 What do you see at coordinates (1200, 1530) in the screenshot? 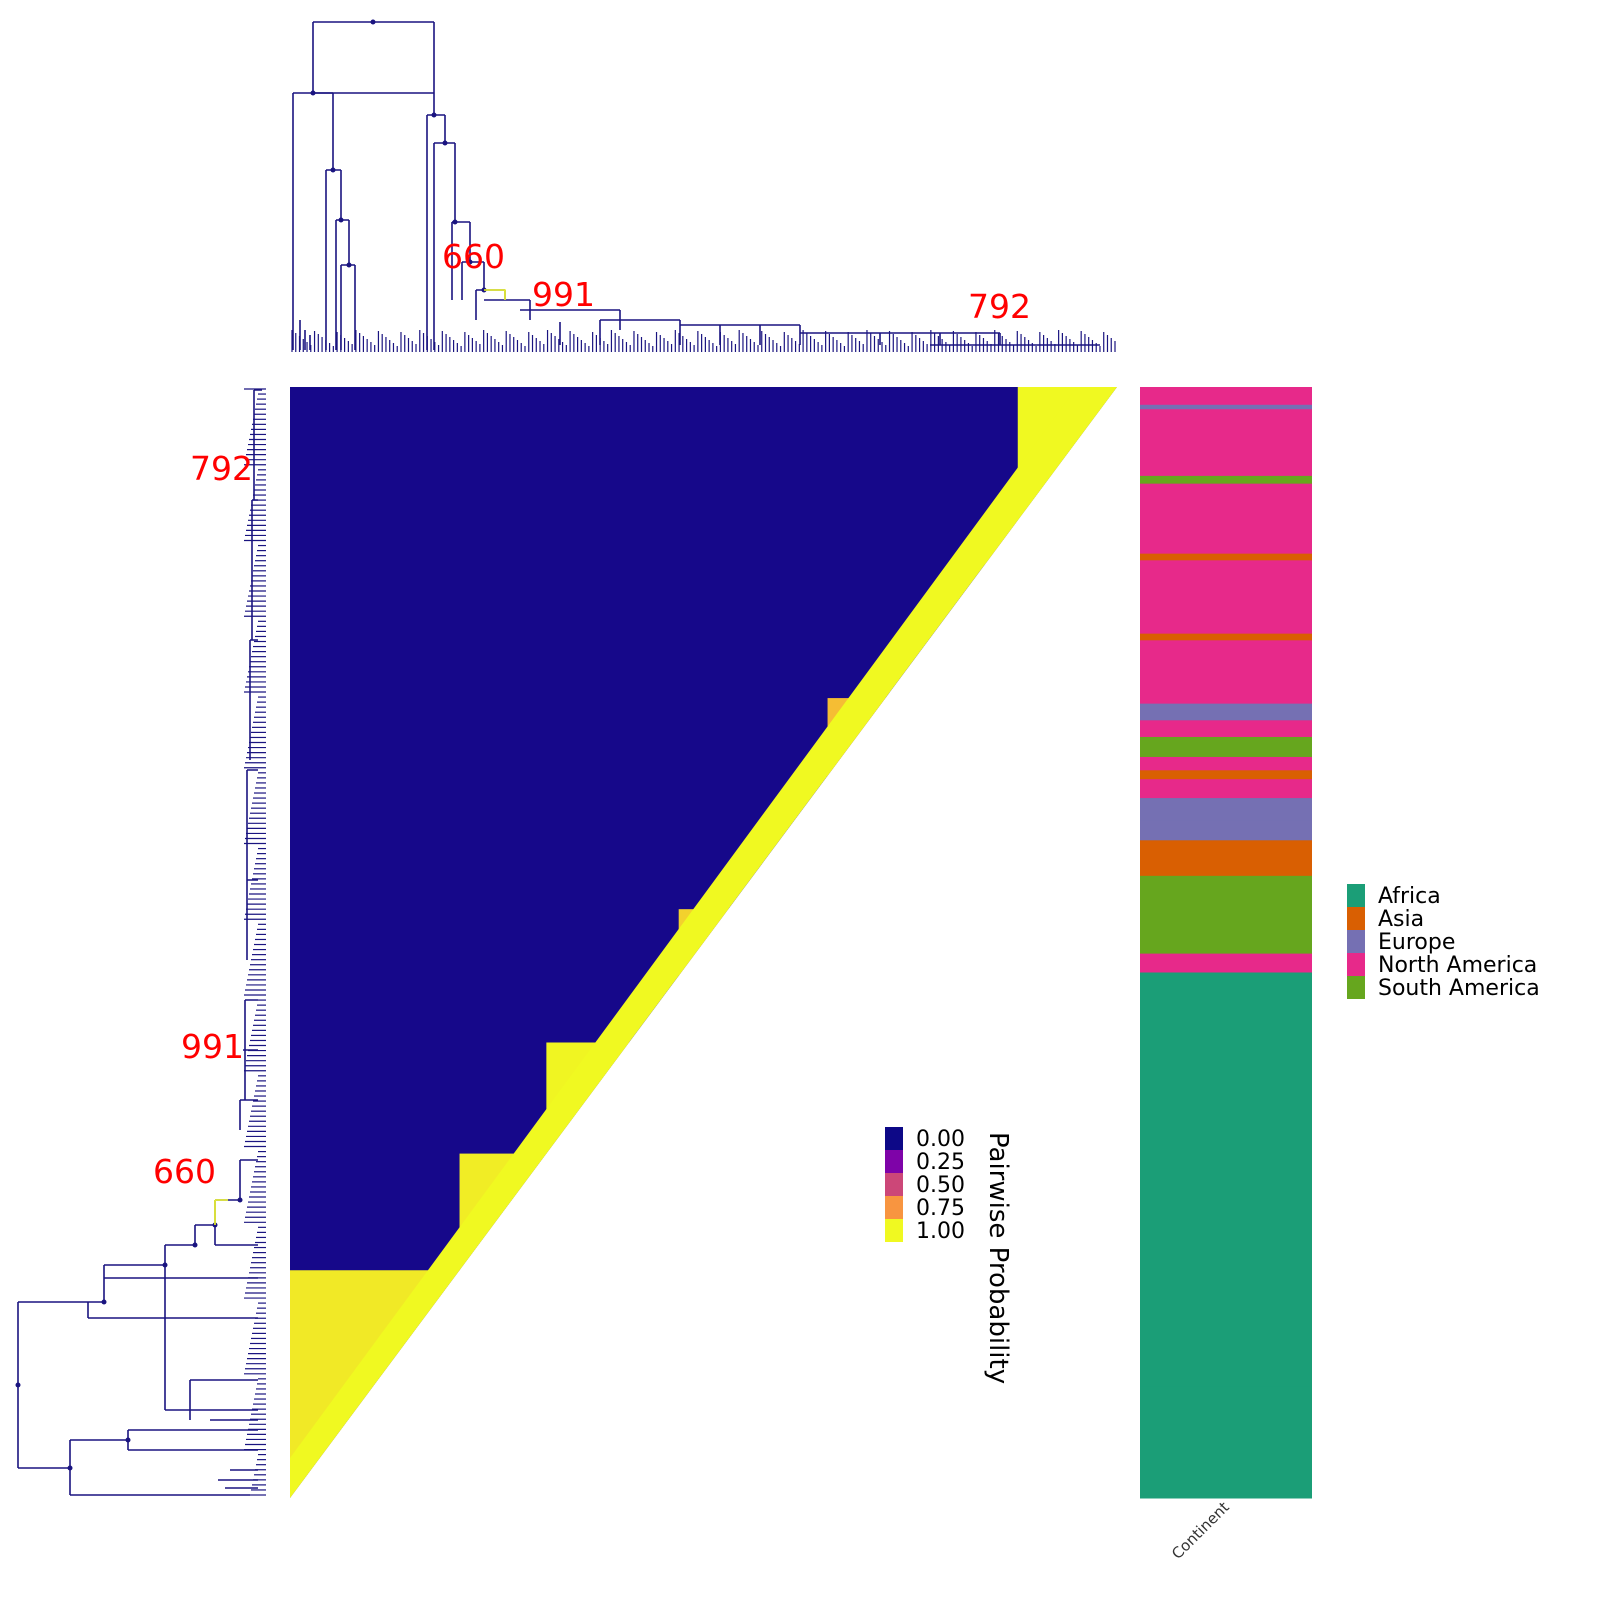
I see `annotation-track-label: Continent` at bounding box center [1200, 1530].